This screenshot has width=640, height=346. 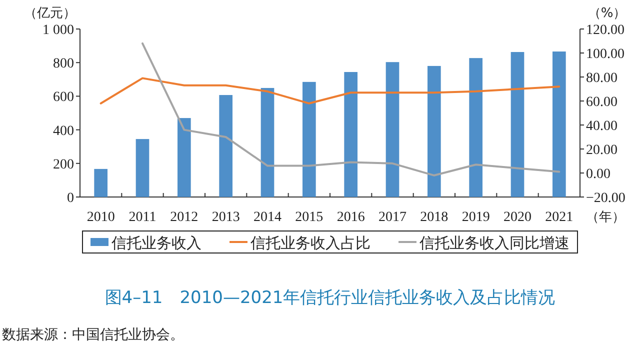 I want to click on x-tick-label: 2021, so click(x=559, y=217).